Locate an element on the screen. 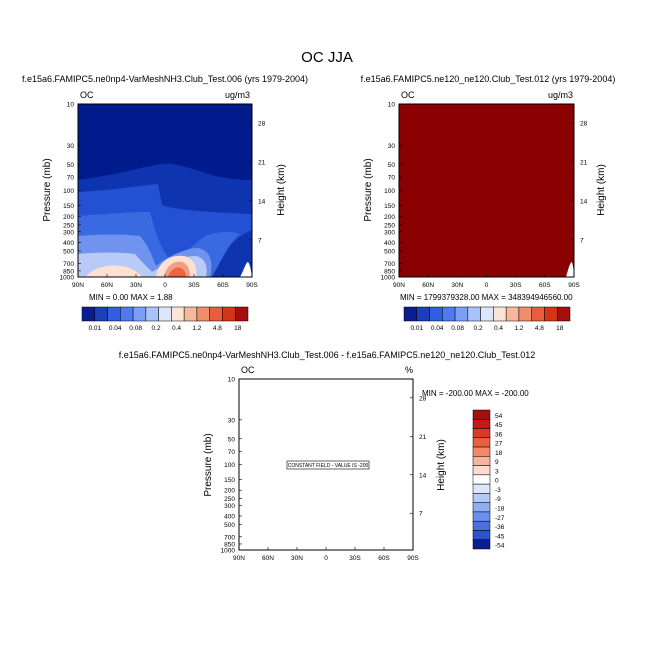 This screenshot has width=654, height=659. panel-c-units: % is located at coordinates (409, 370).